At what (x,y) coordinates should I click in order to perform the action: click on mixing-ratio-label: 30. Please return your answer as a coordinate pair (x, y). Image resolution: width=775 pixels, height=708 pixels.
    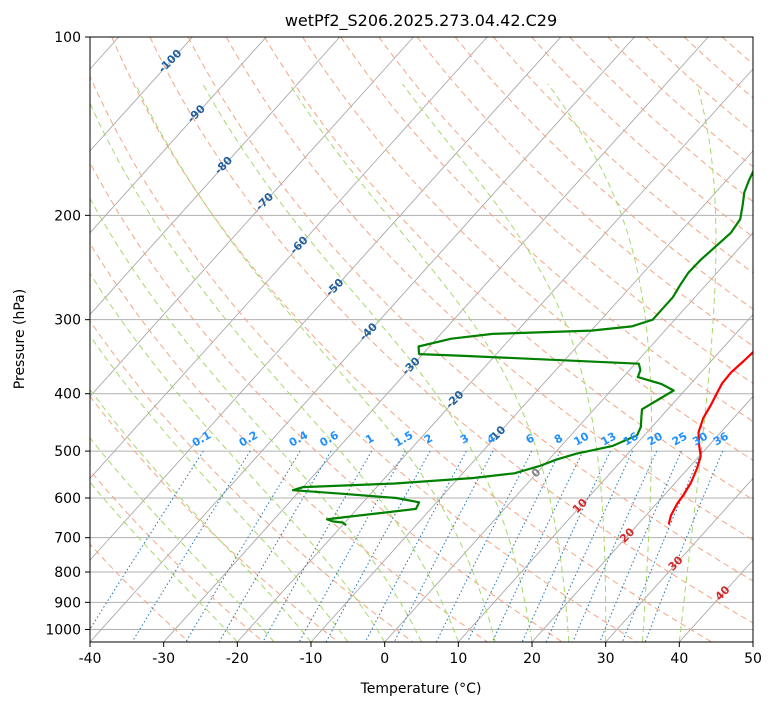
    Looking at the image, I should click on (700, 438).